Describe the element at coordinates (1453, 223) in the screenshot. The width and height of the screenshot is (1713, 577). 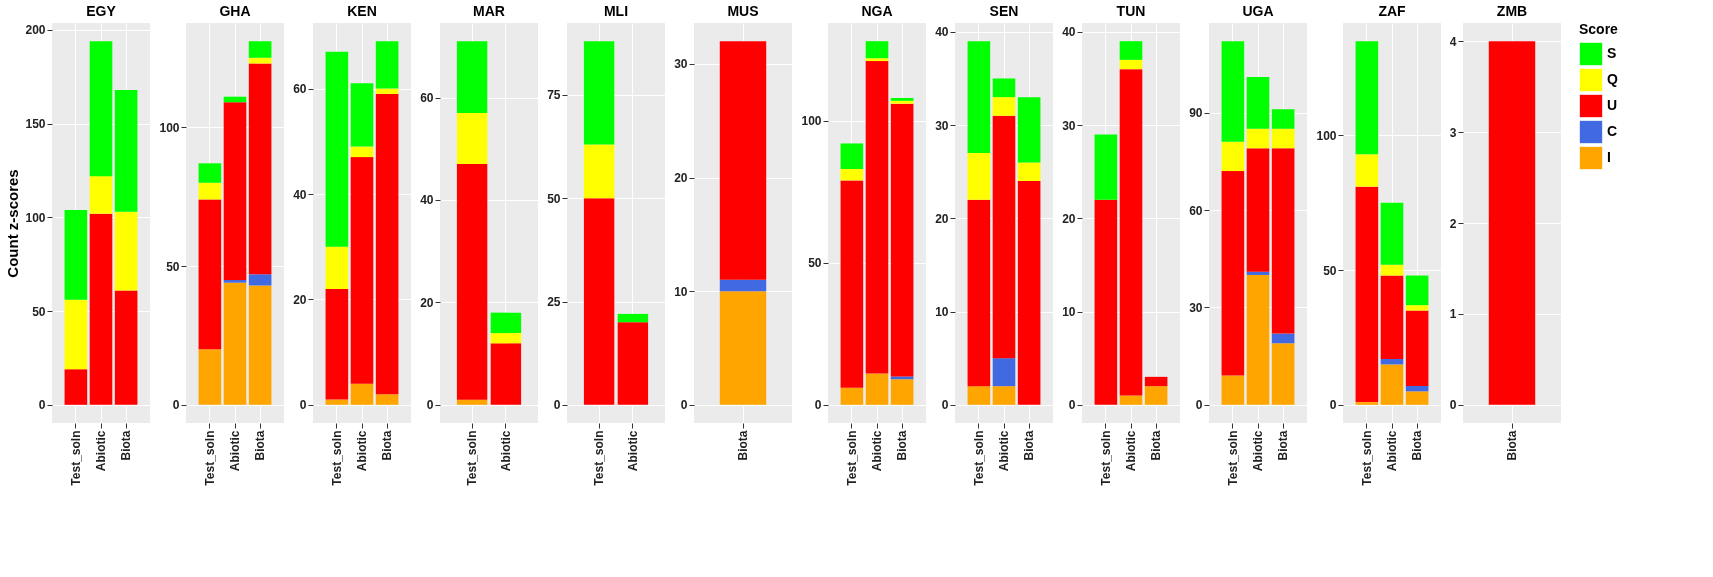
I see `y-tick-label: 2` at that location.